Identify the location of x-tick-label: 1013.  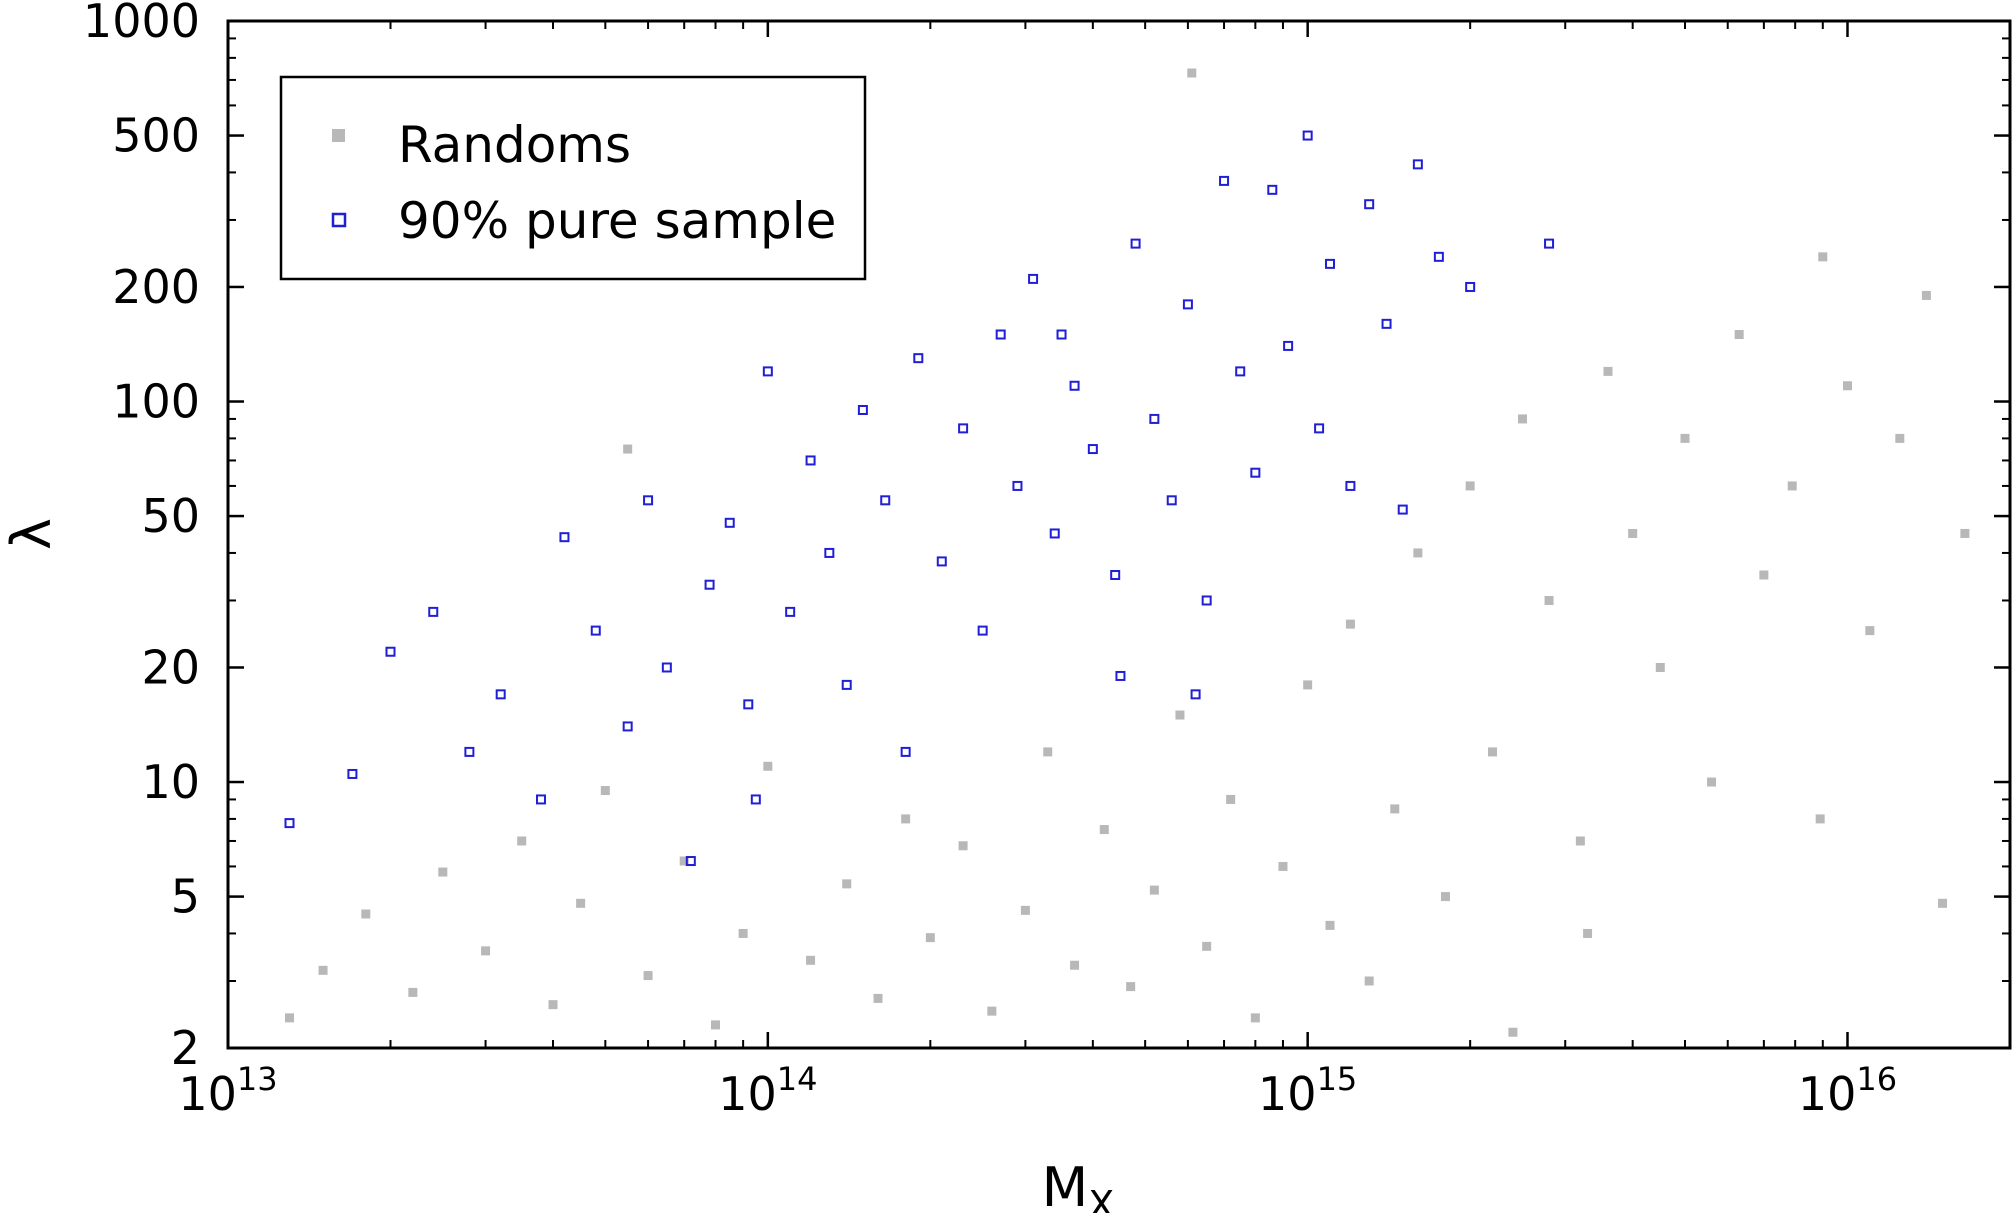
(227, 1090).